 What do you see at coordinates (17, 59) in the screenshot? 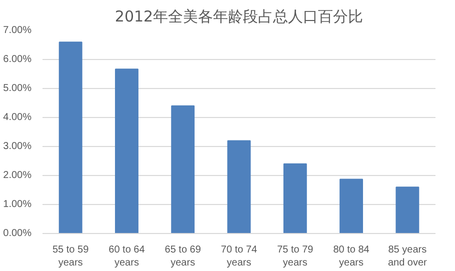
I see `y-tick-label: 6.00%` at bounding box center [17, 59].